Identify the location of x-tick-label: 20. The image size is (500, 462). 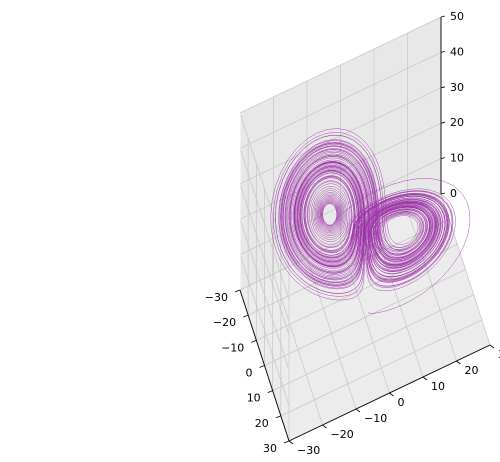
(262, 423).